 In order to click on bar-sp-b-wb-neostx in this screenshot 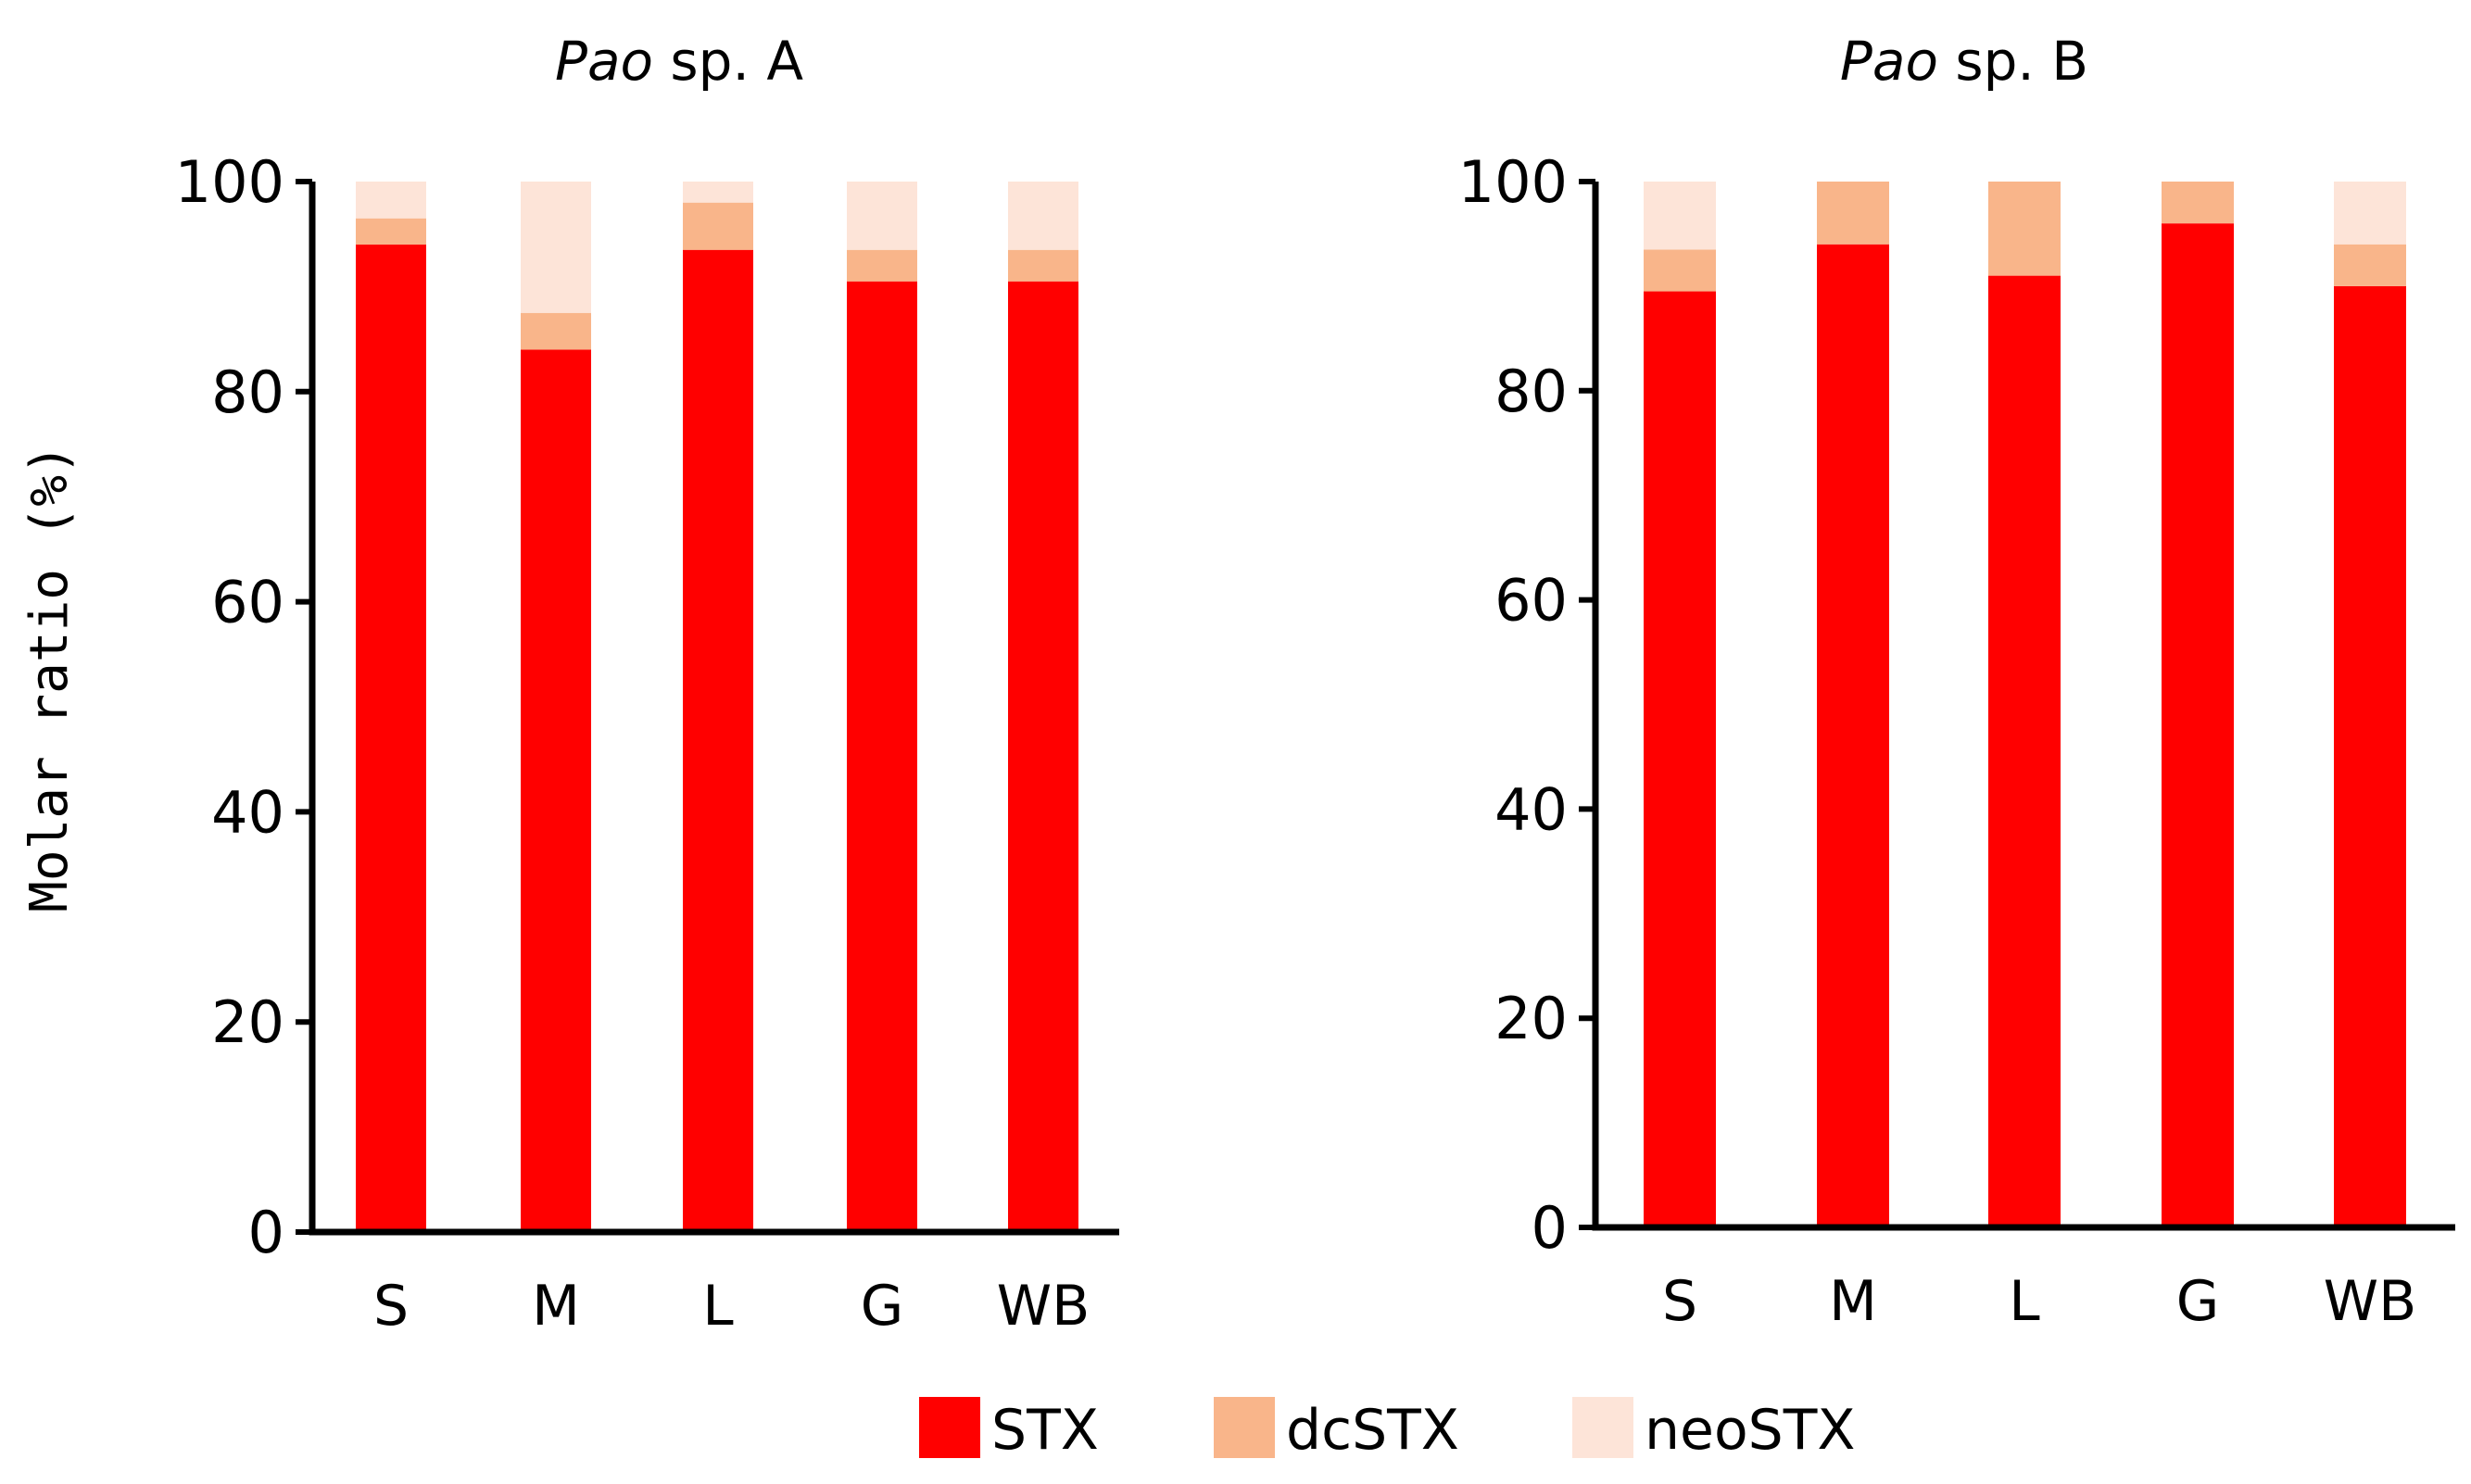, I will do `click(2370, 213)`.